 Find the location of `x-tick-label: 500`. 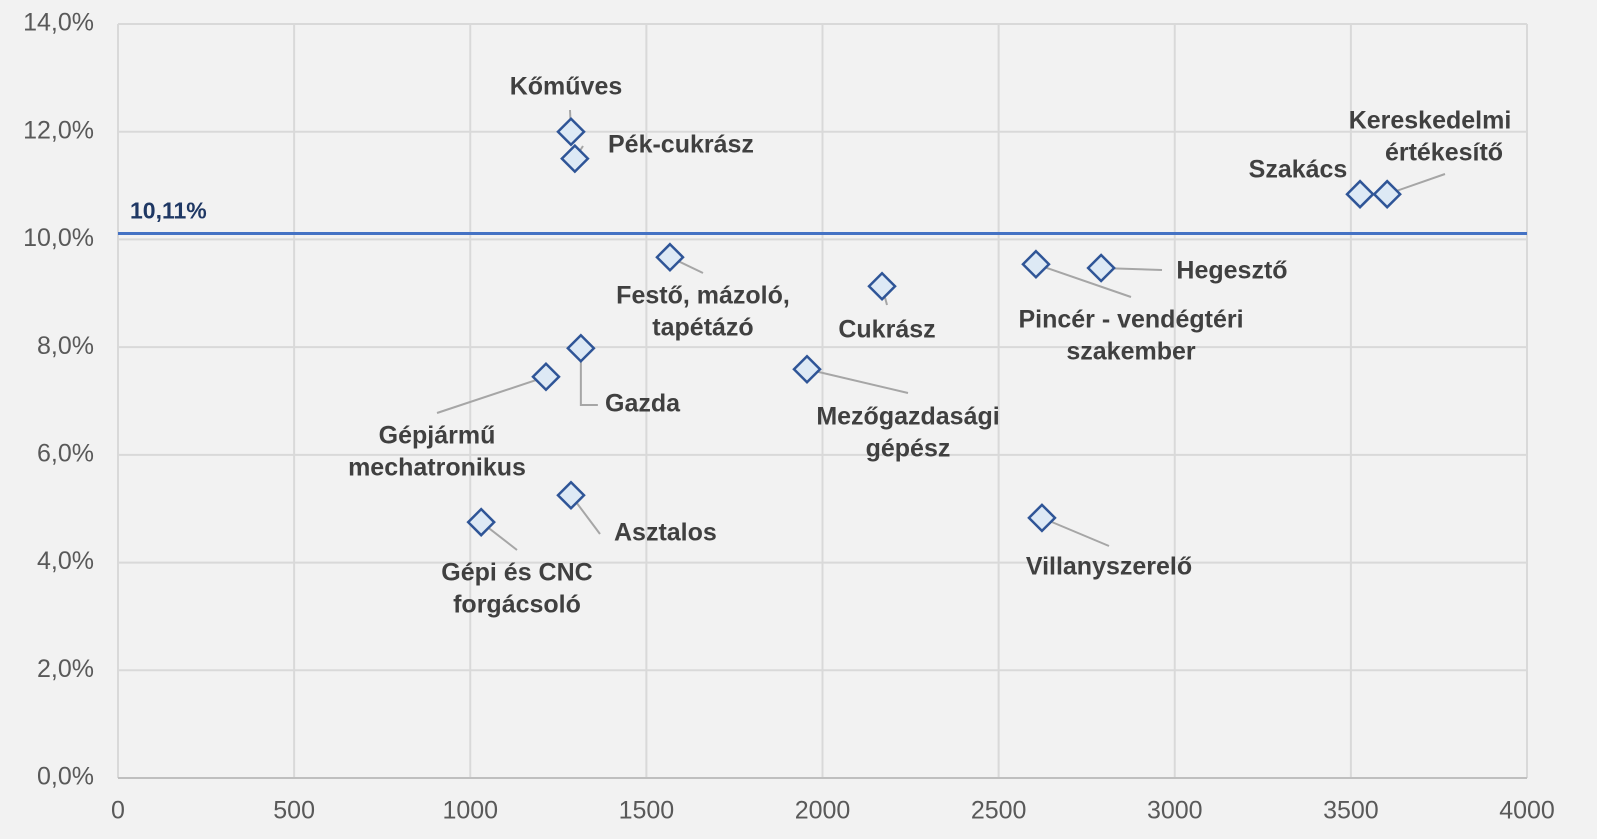

x-tick-label: 500 is located at coordinates (294, 811).